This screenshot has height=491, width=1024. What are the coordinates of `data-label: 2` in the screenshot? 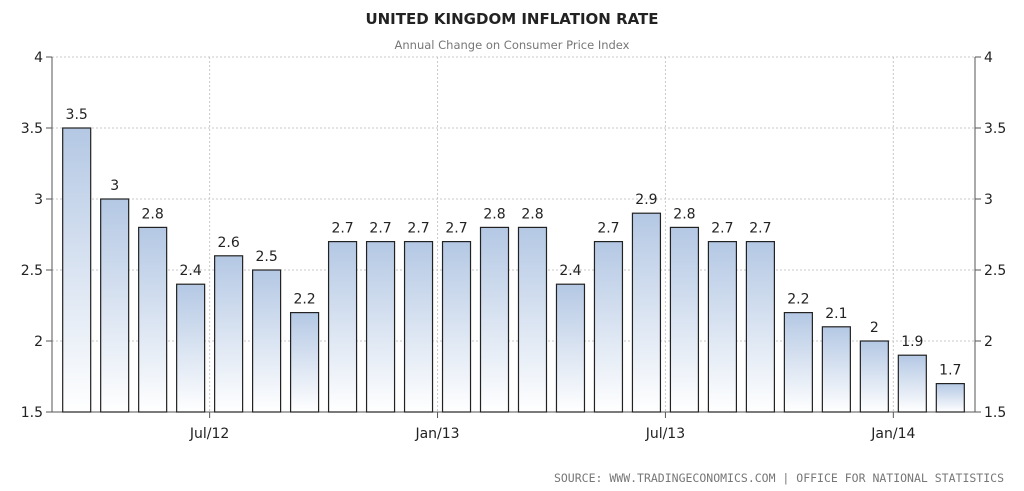 It's located at (874, 328).